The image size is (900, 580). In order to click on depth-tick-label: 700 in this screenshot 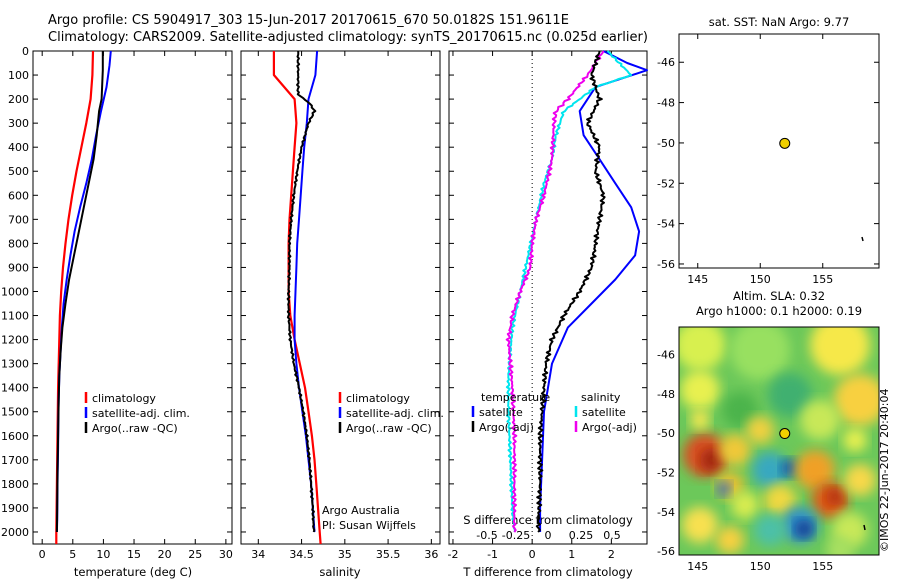, I will do `click(18, 219)`.